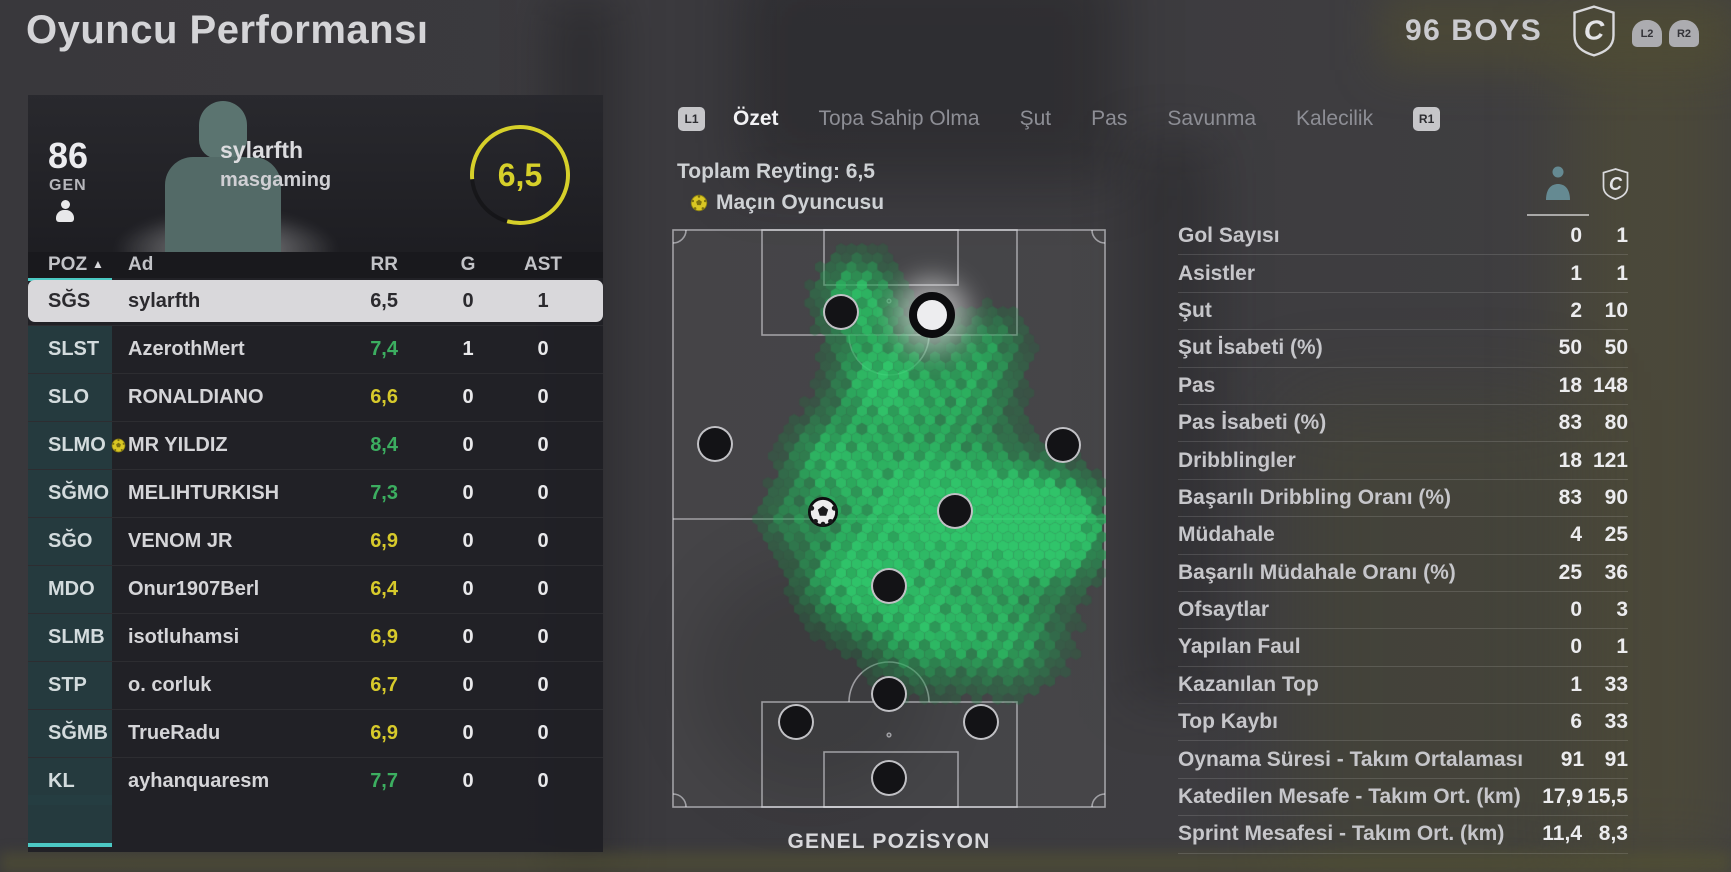 This screenshot has height=872, width=1731. Describe the element at coordinates (1616, 423) in the screenshot. I see `stat-team-value: 80` at that location.